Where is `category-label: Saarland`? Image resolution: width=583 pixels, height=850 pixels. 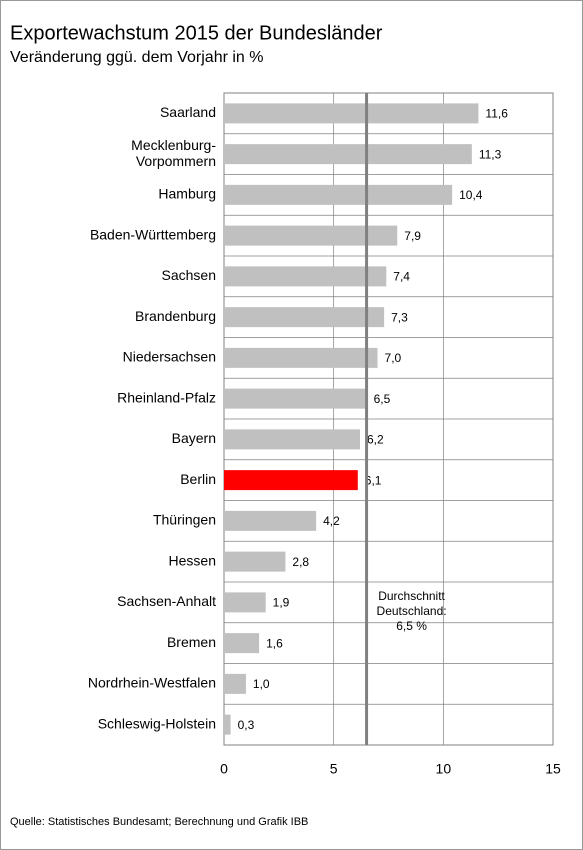
category-label: Saarland is located at coordinates (188, 112).